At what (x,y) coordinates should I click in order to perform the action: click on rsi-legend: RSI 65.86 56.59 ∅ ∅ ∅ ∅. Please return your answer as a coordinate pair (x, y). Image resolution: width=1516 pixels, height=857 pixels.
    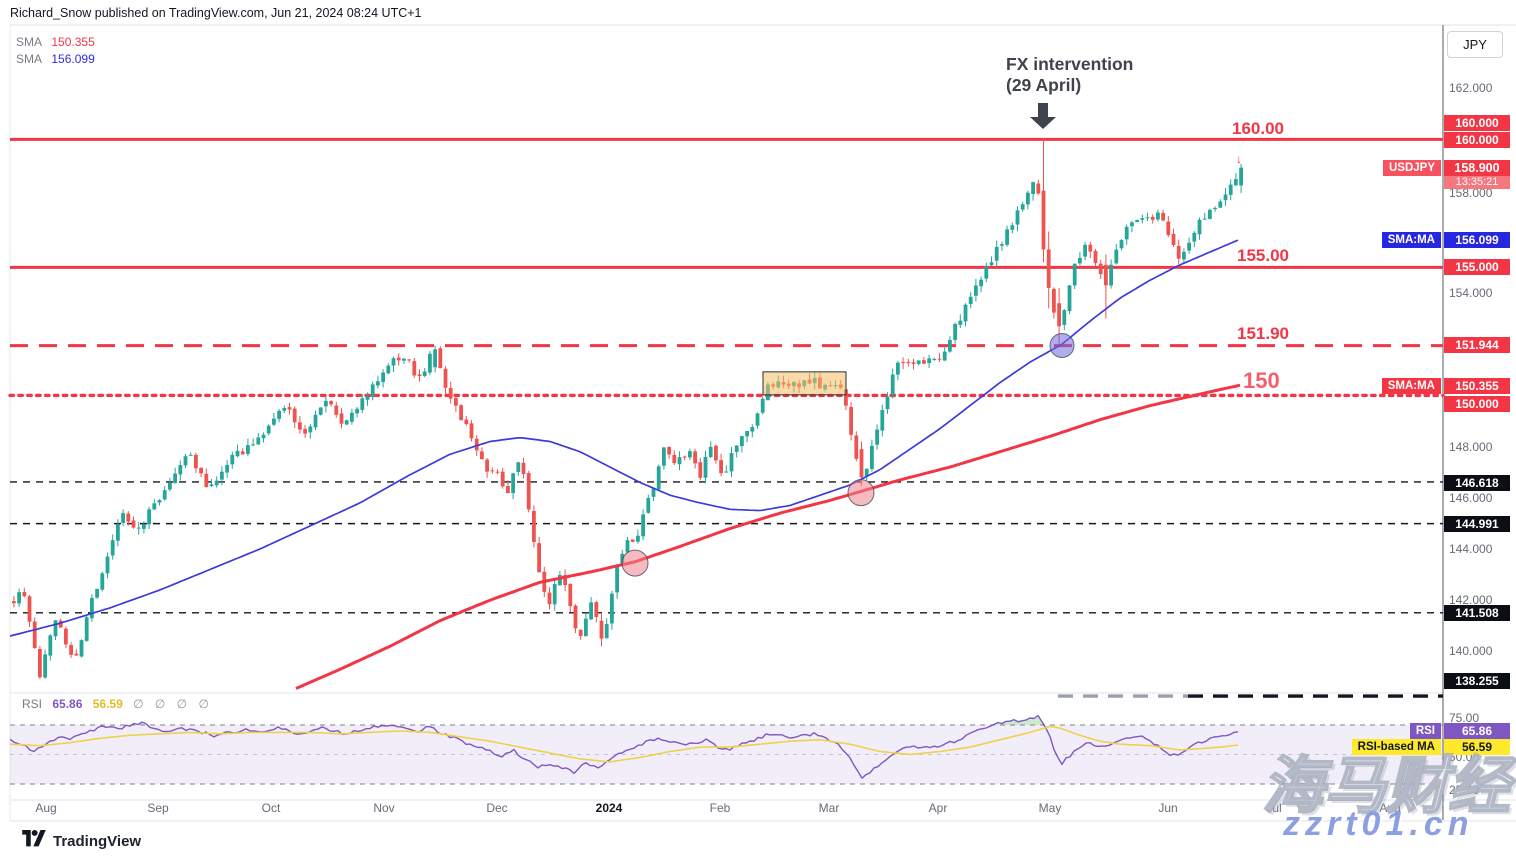
    Looking at the image, I should click on (121, 704).